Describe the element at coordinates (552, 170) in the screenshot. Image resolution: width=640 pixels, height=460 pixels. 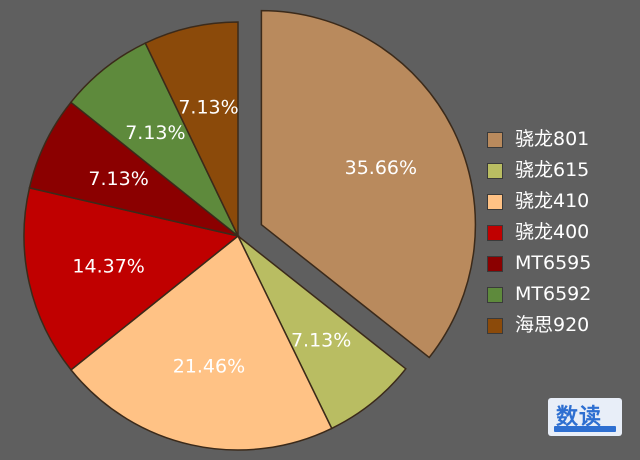
I see `legend-label-2: 骁龙615` at that location.